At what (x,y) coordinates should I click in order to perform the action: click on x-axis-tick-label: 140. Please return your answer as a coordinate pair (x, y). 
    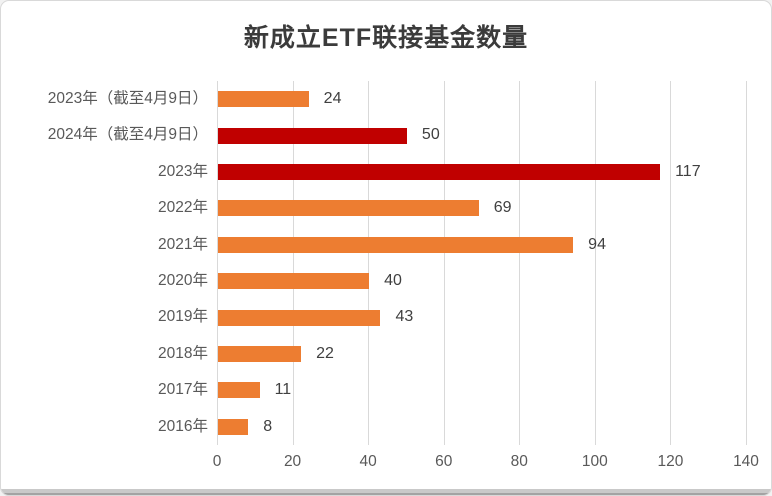
    Looking at the image, I should click on (746, 461).